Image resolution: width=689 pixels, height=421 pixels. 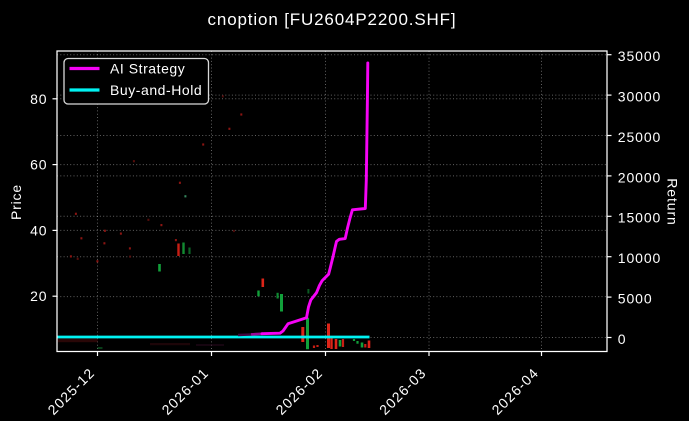 I want to click on svg-text: 20, so click(x=38, y=296).